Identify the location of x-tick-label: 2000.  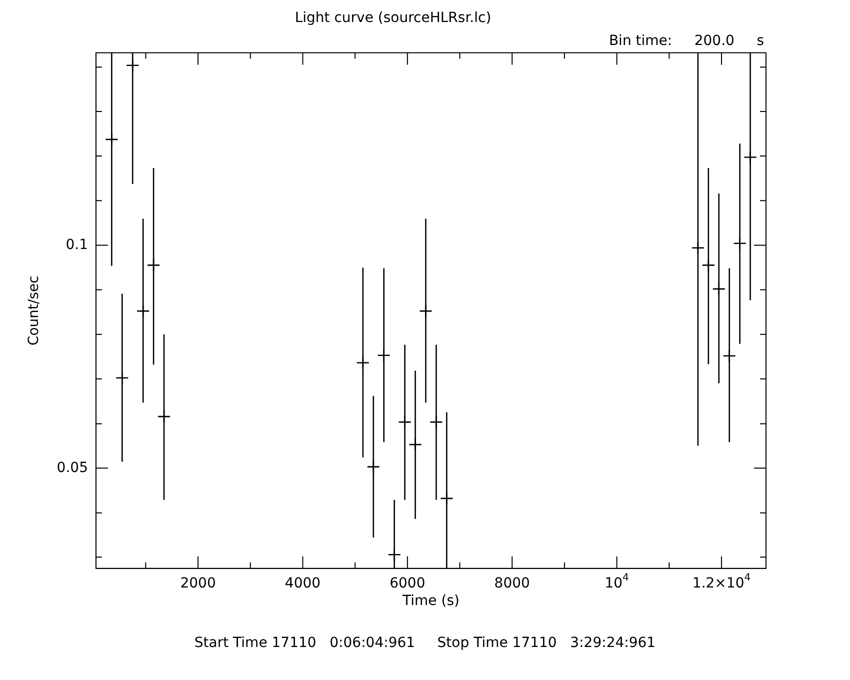
(198, 583).